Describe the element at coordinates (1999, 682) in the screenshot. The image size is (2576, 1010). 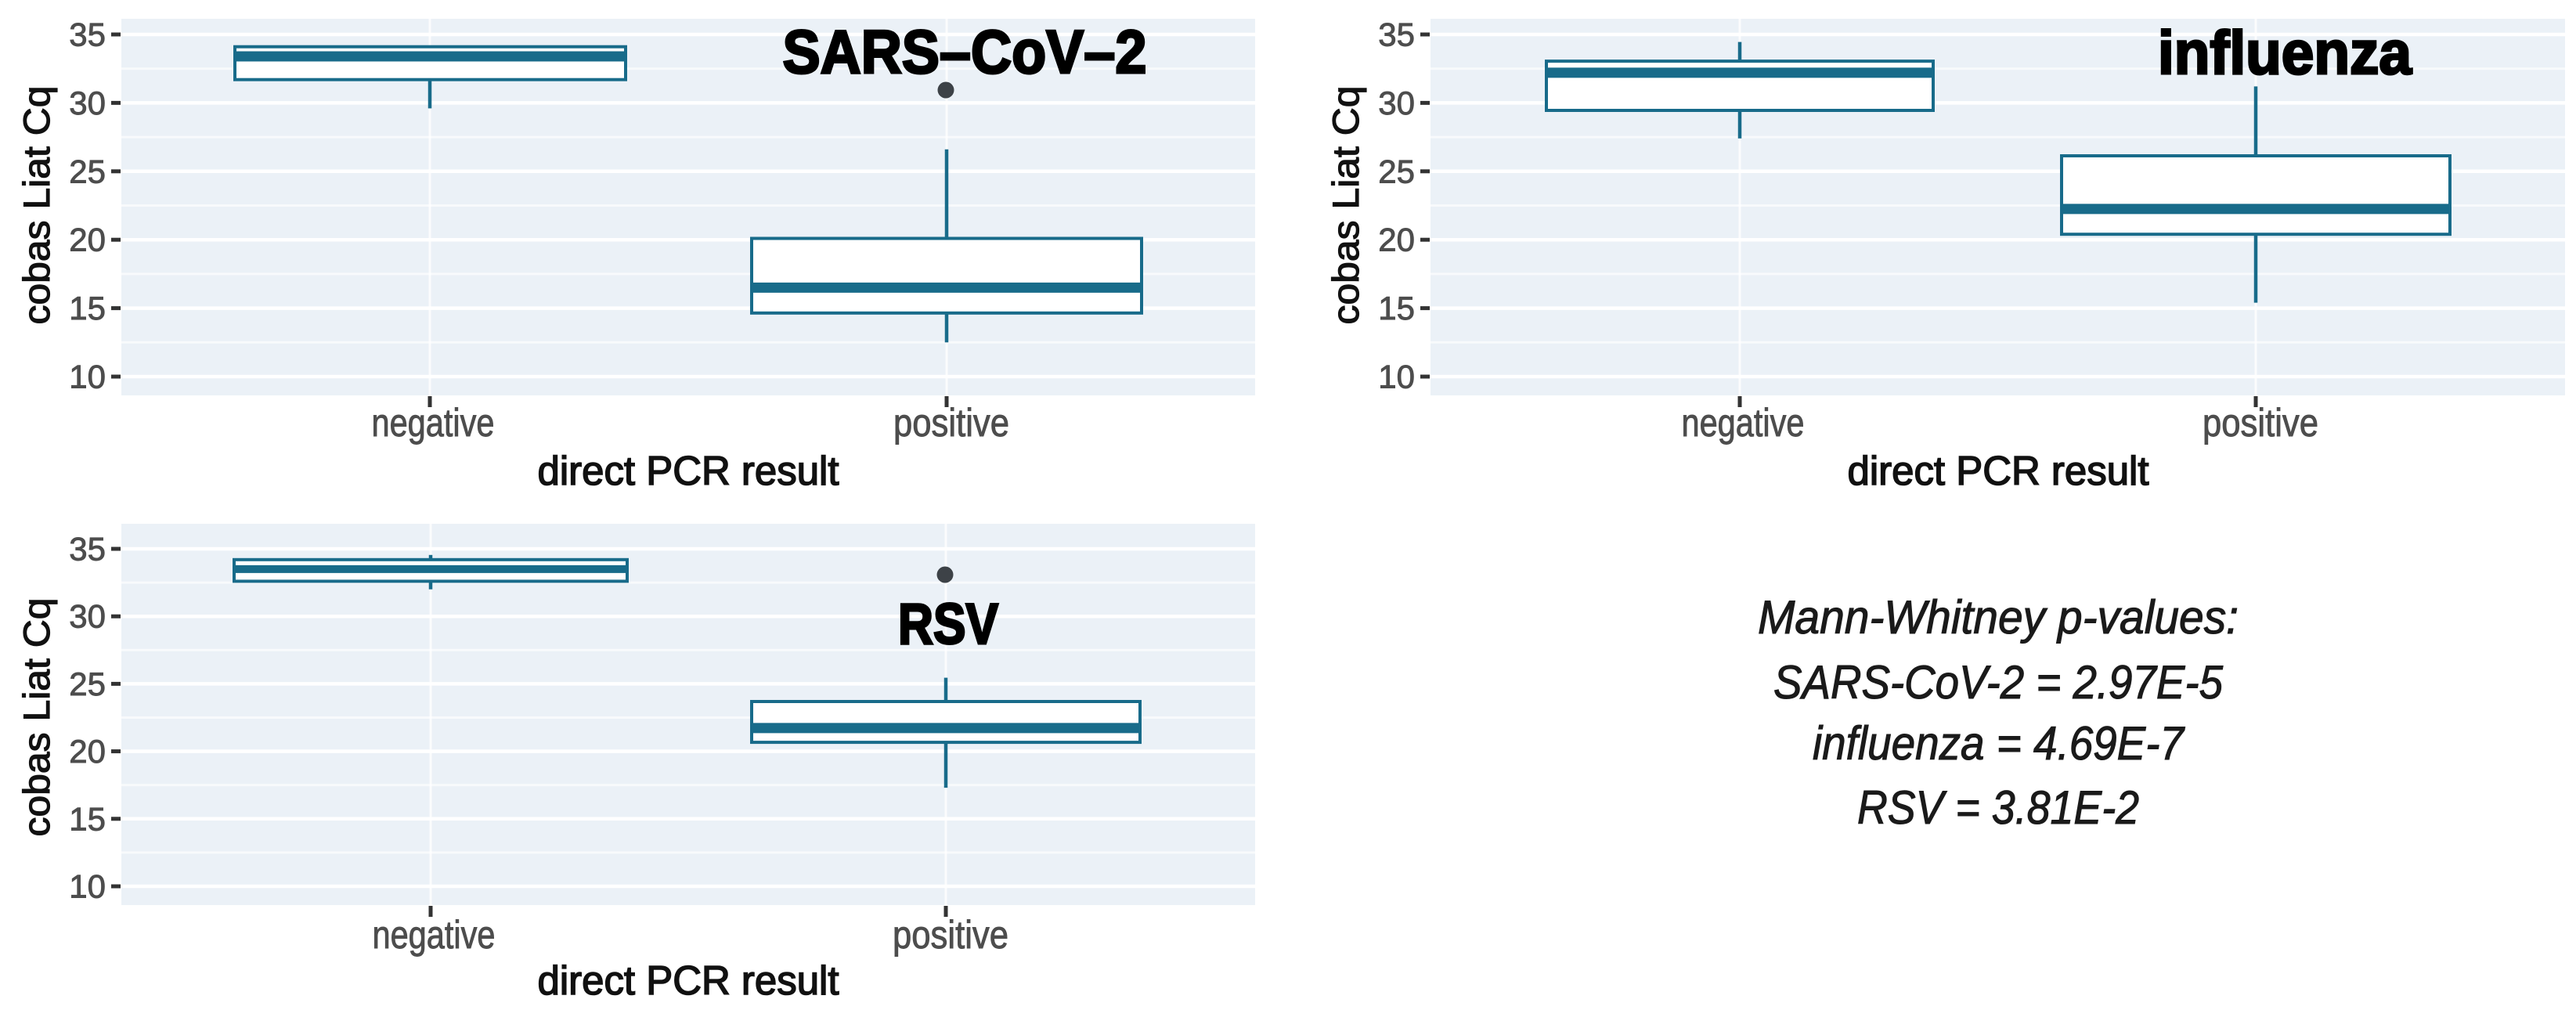
I see `svg-text: SARS-CoV-2 = 2.97E-5` at that location.